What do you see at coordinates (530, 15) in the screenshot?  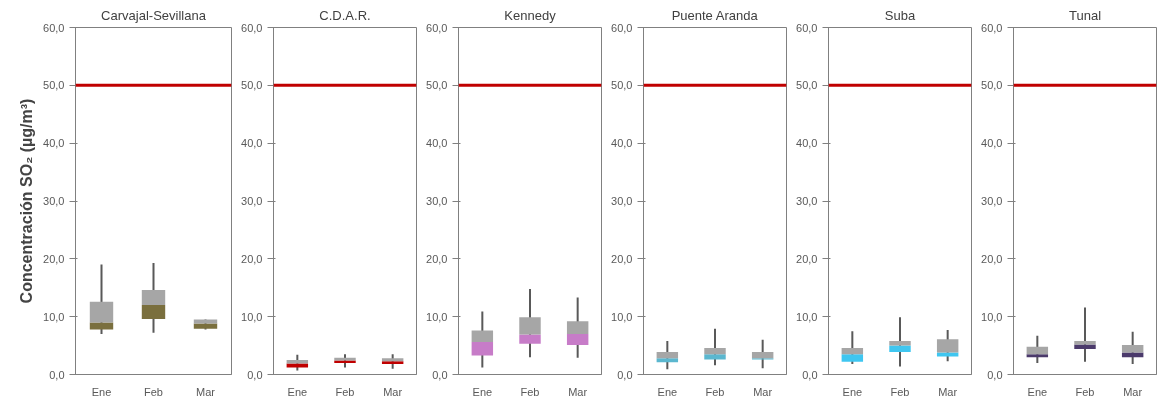 I see `chart-title: Kennedy` at bounding box center [530, 15].